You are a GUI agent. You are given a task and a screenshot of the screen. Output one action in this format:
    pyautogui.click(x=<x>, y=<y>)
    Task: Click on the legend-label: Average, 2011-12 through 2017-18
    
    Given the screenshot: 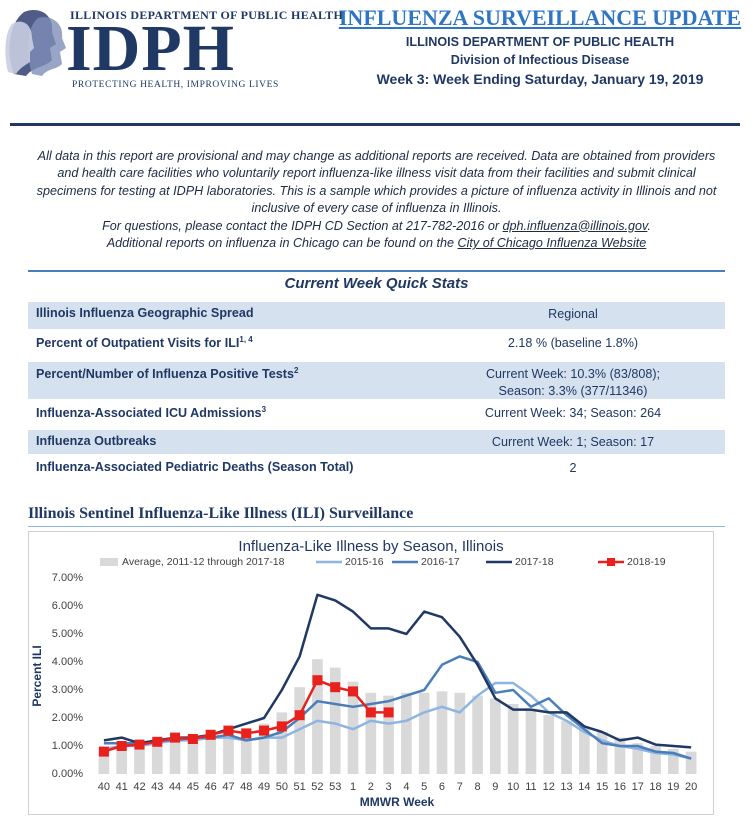 What is the action you would take?
    pyautogui.click(x=203, y=562)
    